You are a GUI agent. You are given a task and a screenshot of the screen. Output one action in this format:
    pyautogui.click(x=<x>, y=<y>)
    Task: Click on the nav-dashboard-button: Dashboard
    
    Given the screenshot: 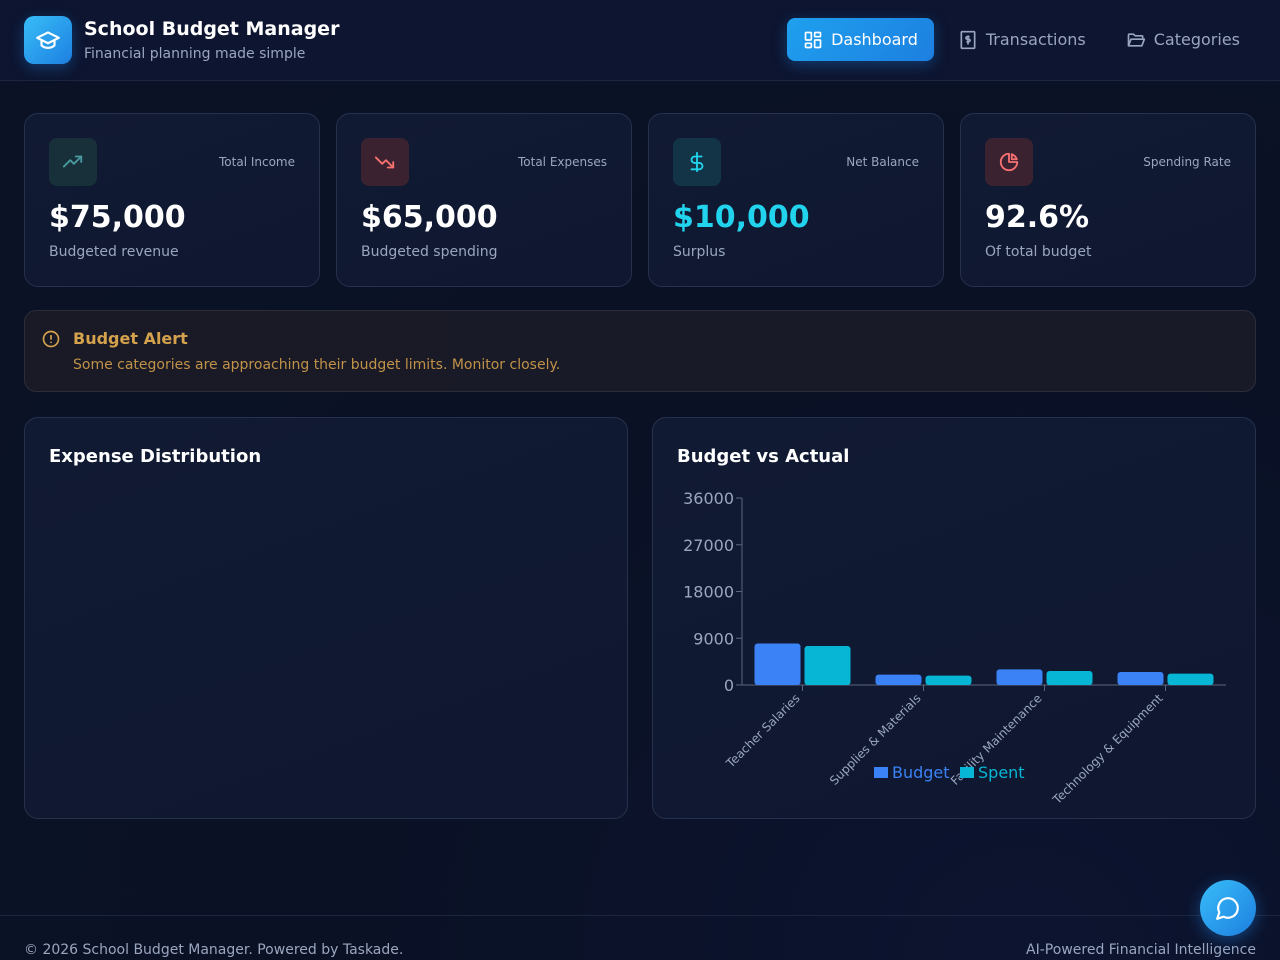 What is the action you would take?
    pyautogui.click(x=860, y=39)
    